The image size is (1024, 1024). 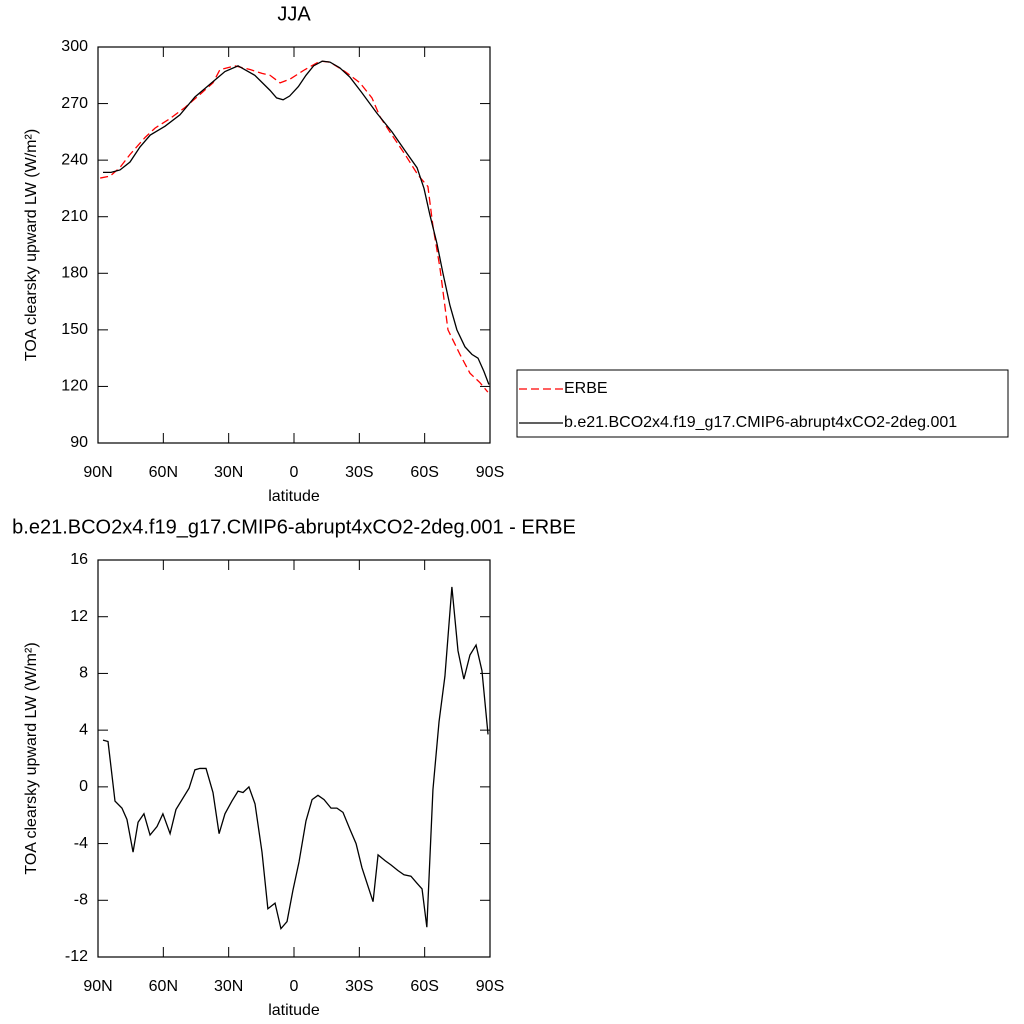 What do you see at coordinates (294, 14) in the screenshot?
I see `chart-title: JJA` at bounding box center [294, 14].